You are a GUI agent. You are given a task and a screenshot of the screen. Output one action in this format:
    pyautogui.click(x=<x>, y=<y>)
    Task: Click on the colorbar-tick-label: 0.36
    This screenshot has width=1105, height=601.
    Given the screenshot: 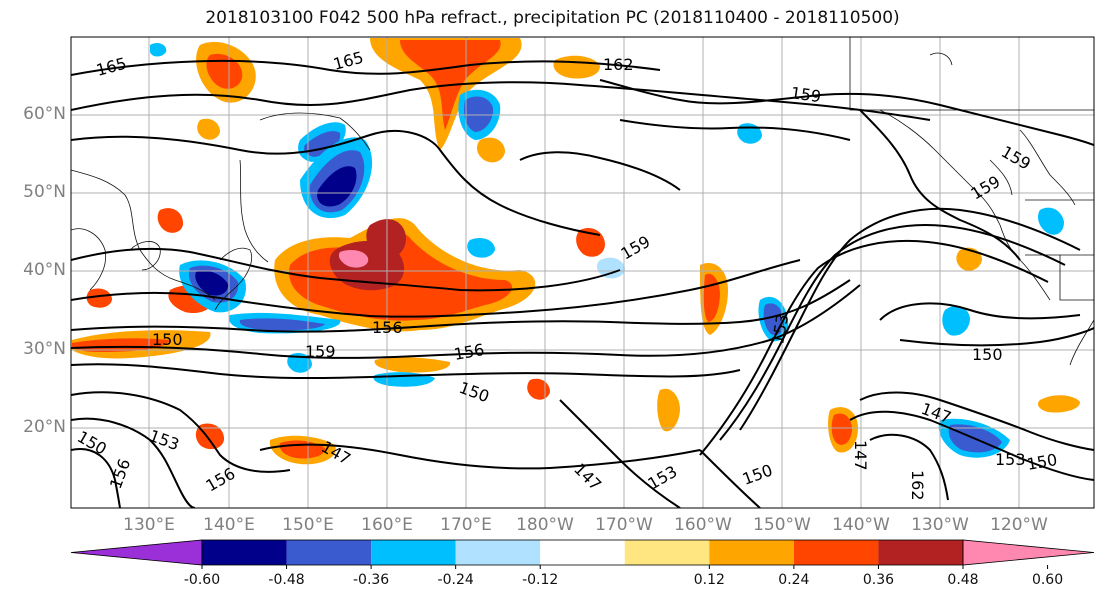 What is the action you would take?
    pyautogui.click(x=878, y=580)
    